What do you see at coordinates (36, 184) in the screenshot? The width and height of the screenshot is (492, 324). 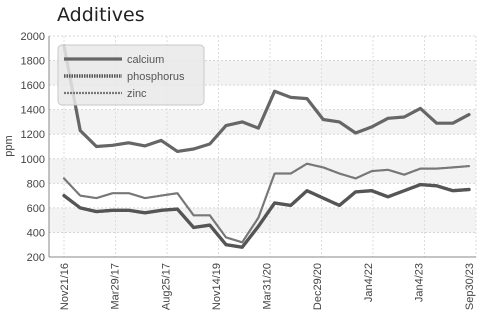 I see `y-tick-label: 800` at bounding box center [36, 184].